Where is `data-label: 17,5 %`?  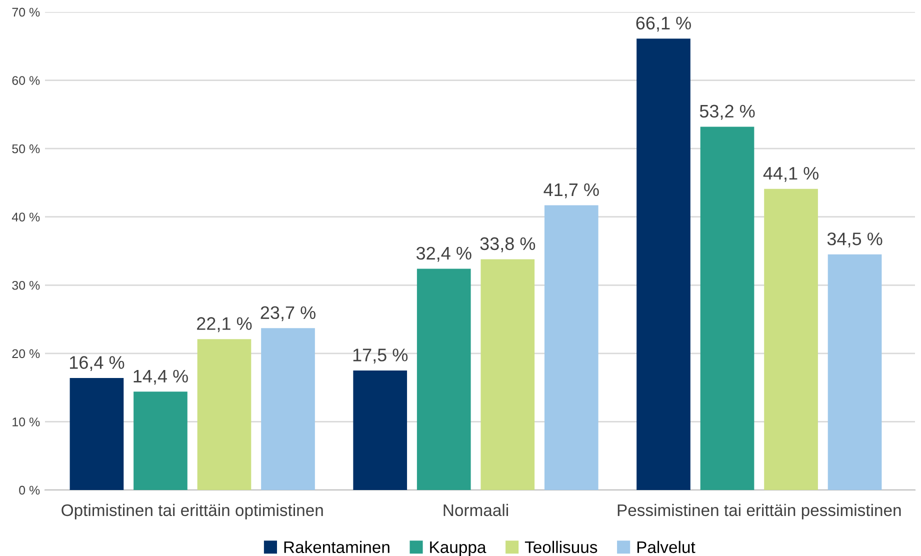
data-label: 17,5 % is located at coordinates (380, 356).